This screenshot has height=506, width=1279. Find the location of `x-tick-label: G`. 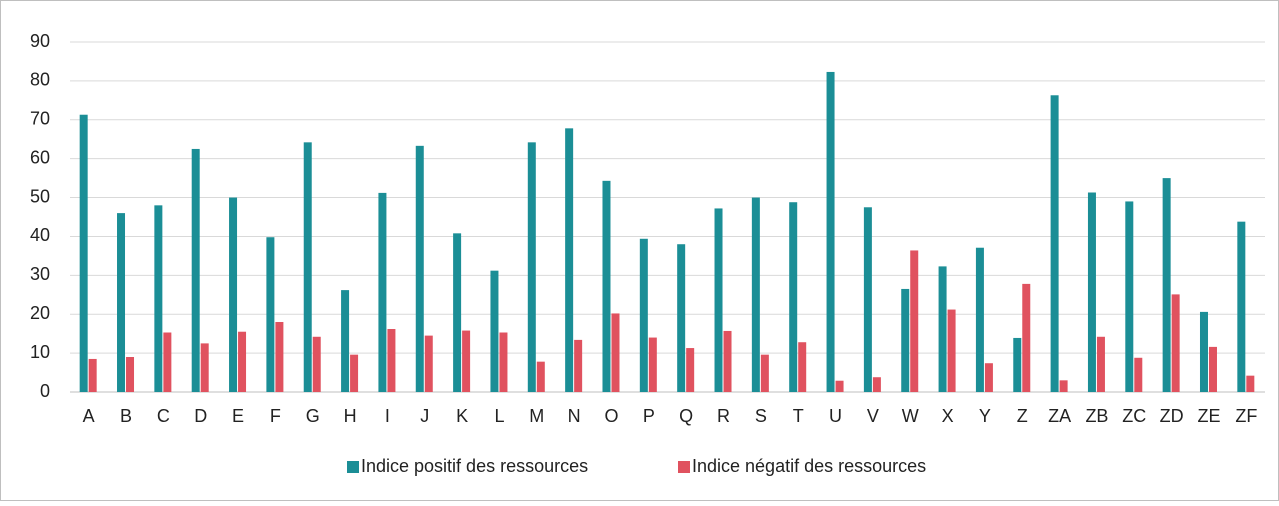

x-tick-label: G is located at coordinates (313, 416).